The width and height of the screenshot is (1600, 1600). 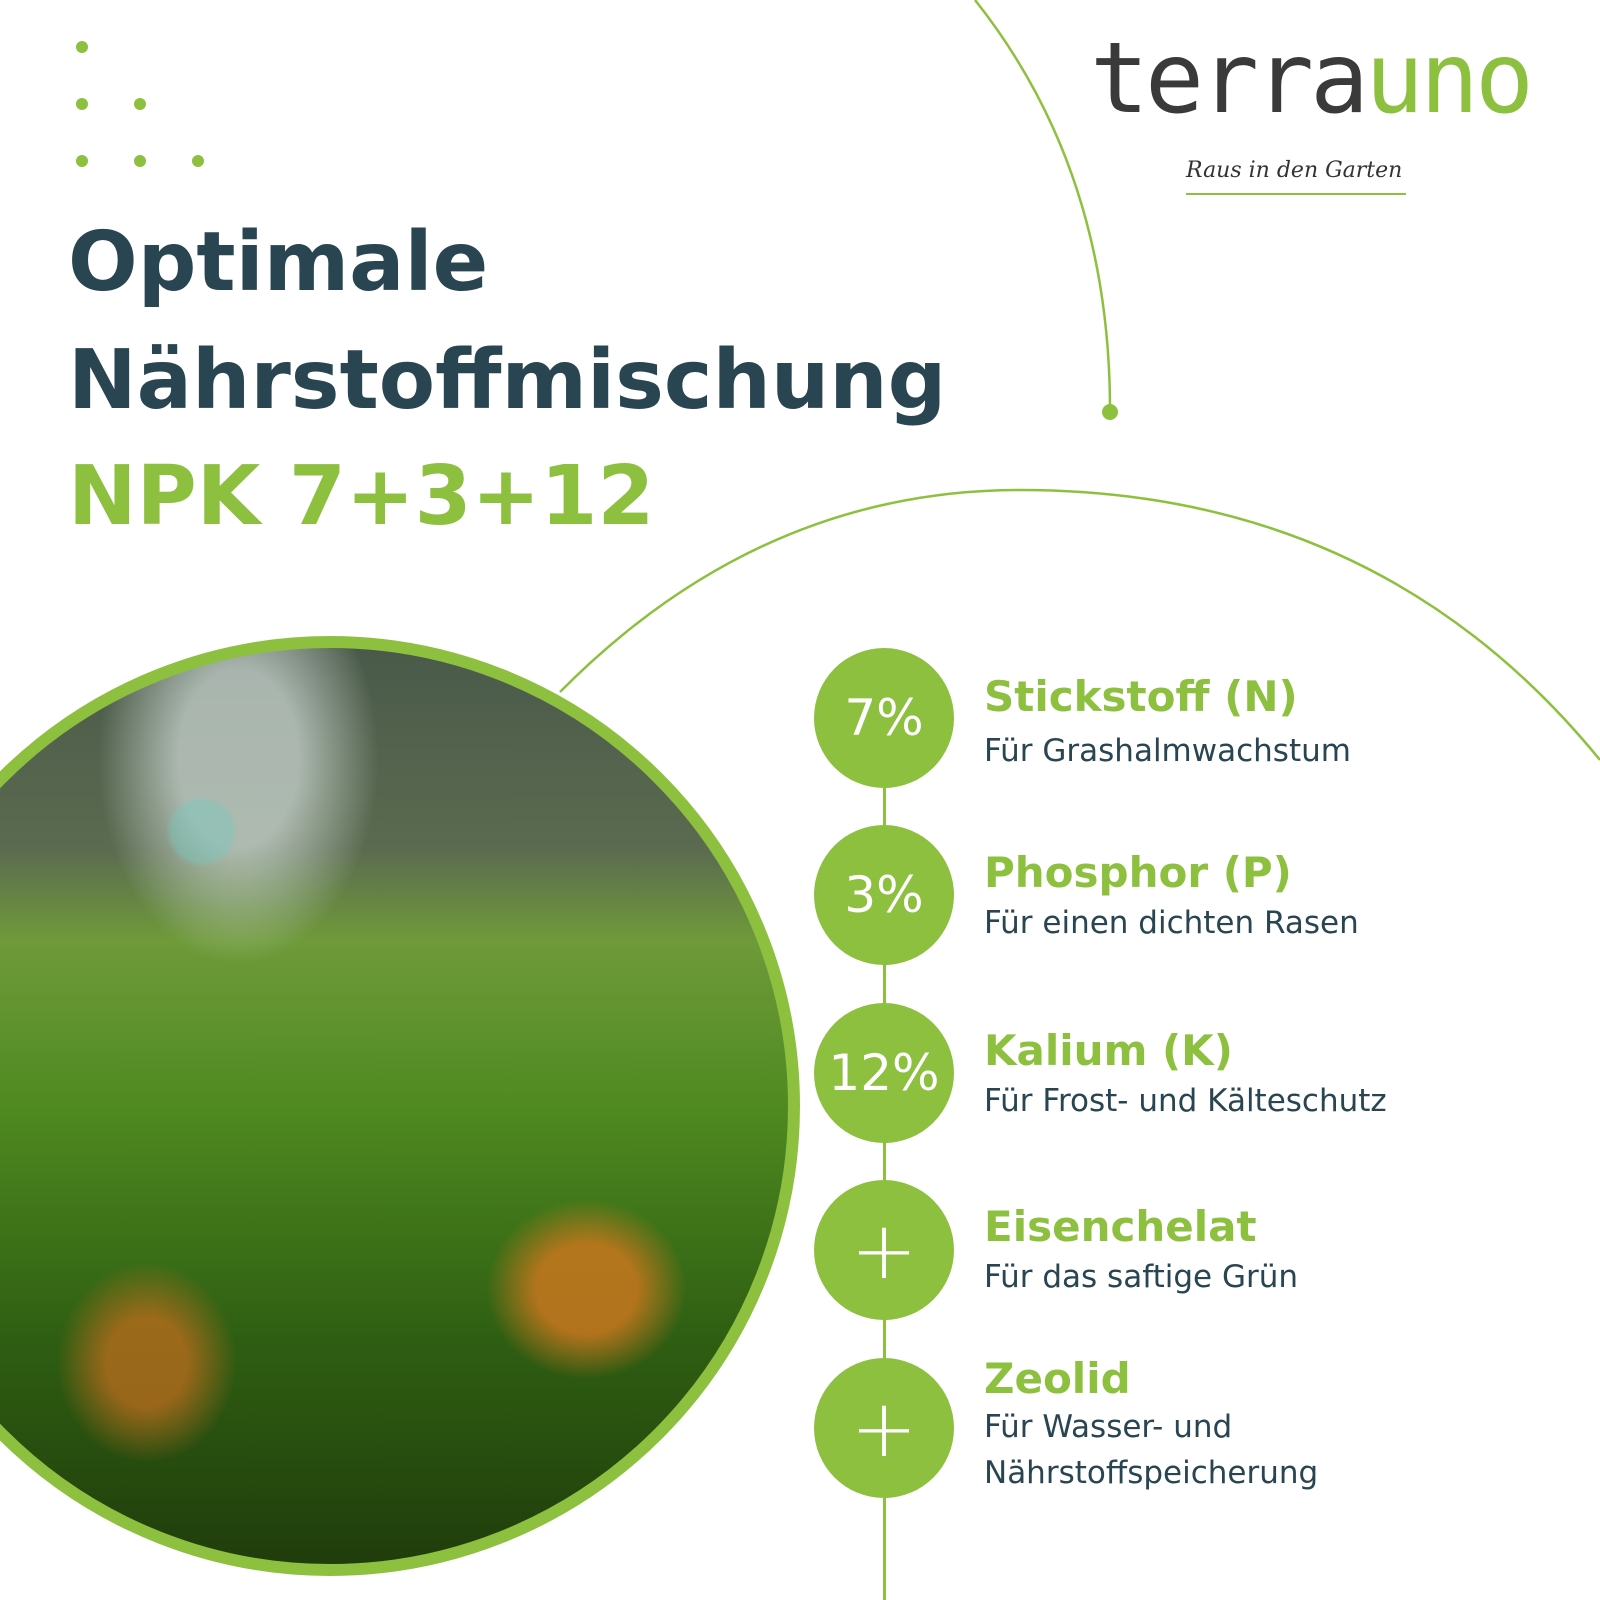 What do you see at coordinates (1151, 1473) in the screenshot?
I see `nutrient-description-line2: Nährstoffspeicherung` at bounding box center [1151, 1473].